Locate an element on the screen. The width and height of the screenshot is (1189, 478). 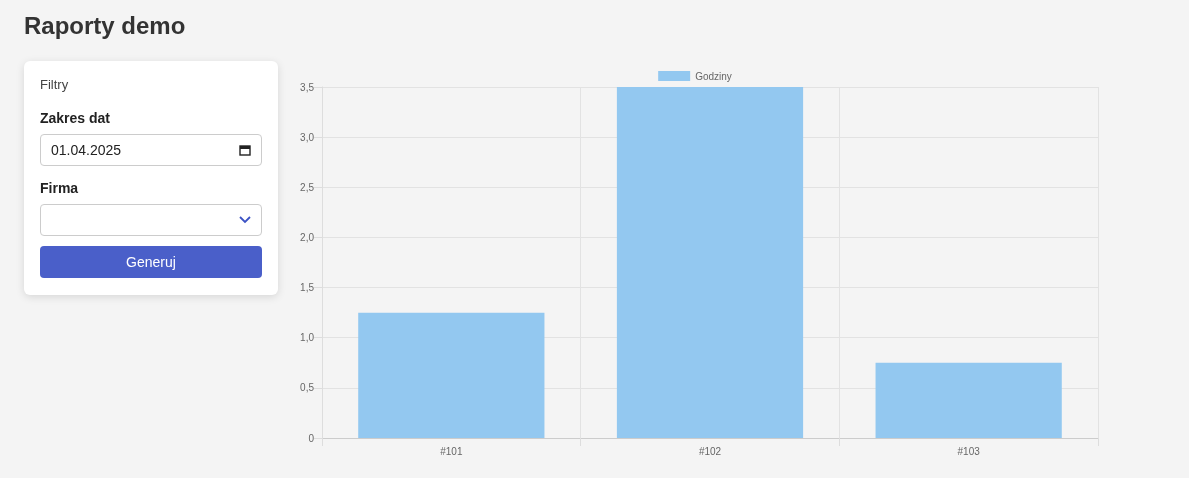
legend-label: Godziny is located at coordinates (713, 76).